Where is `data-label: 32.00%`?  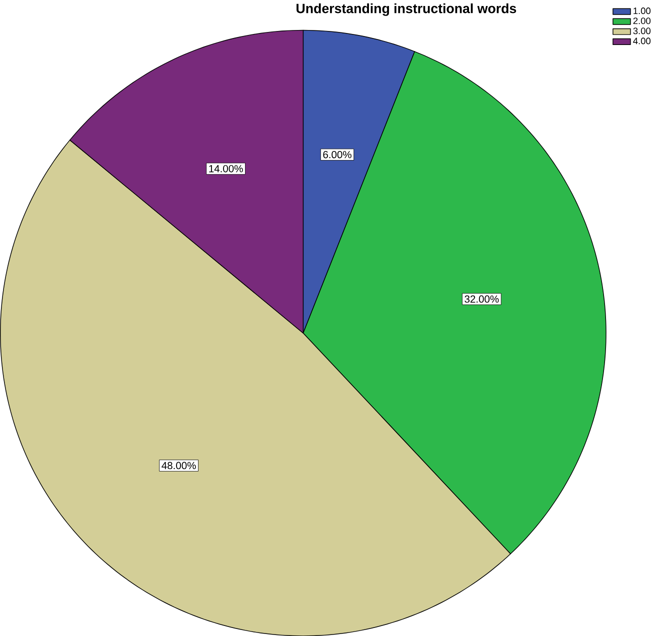
data-label: 32.00% is located at coordinates (481, 299).